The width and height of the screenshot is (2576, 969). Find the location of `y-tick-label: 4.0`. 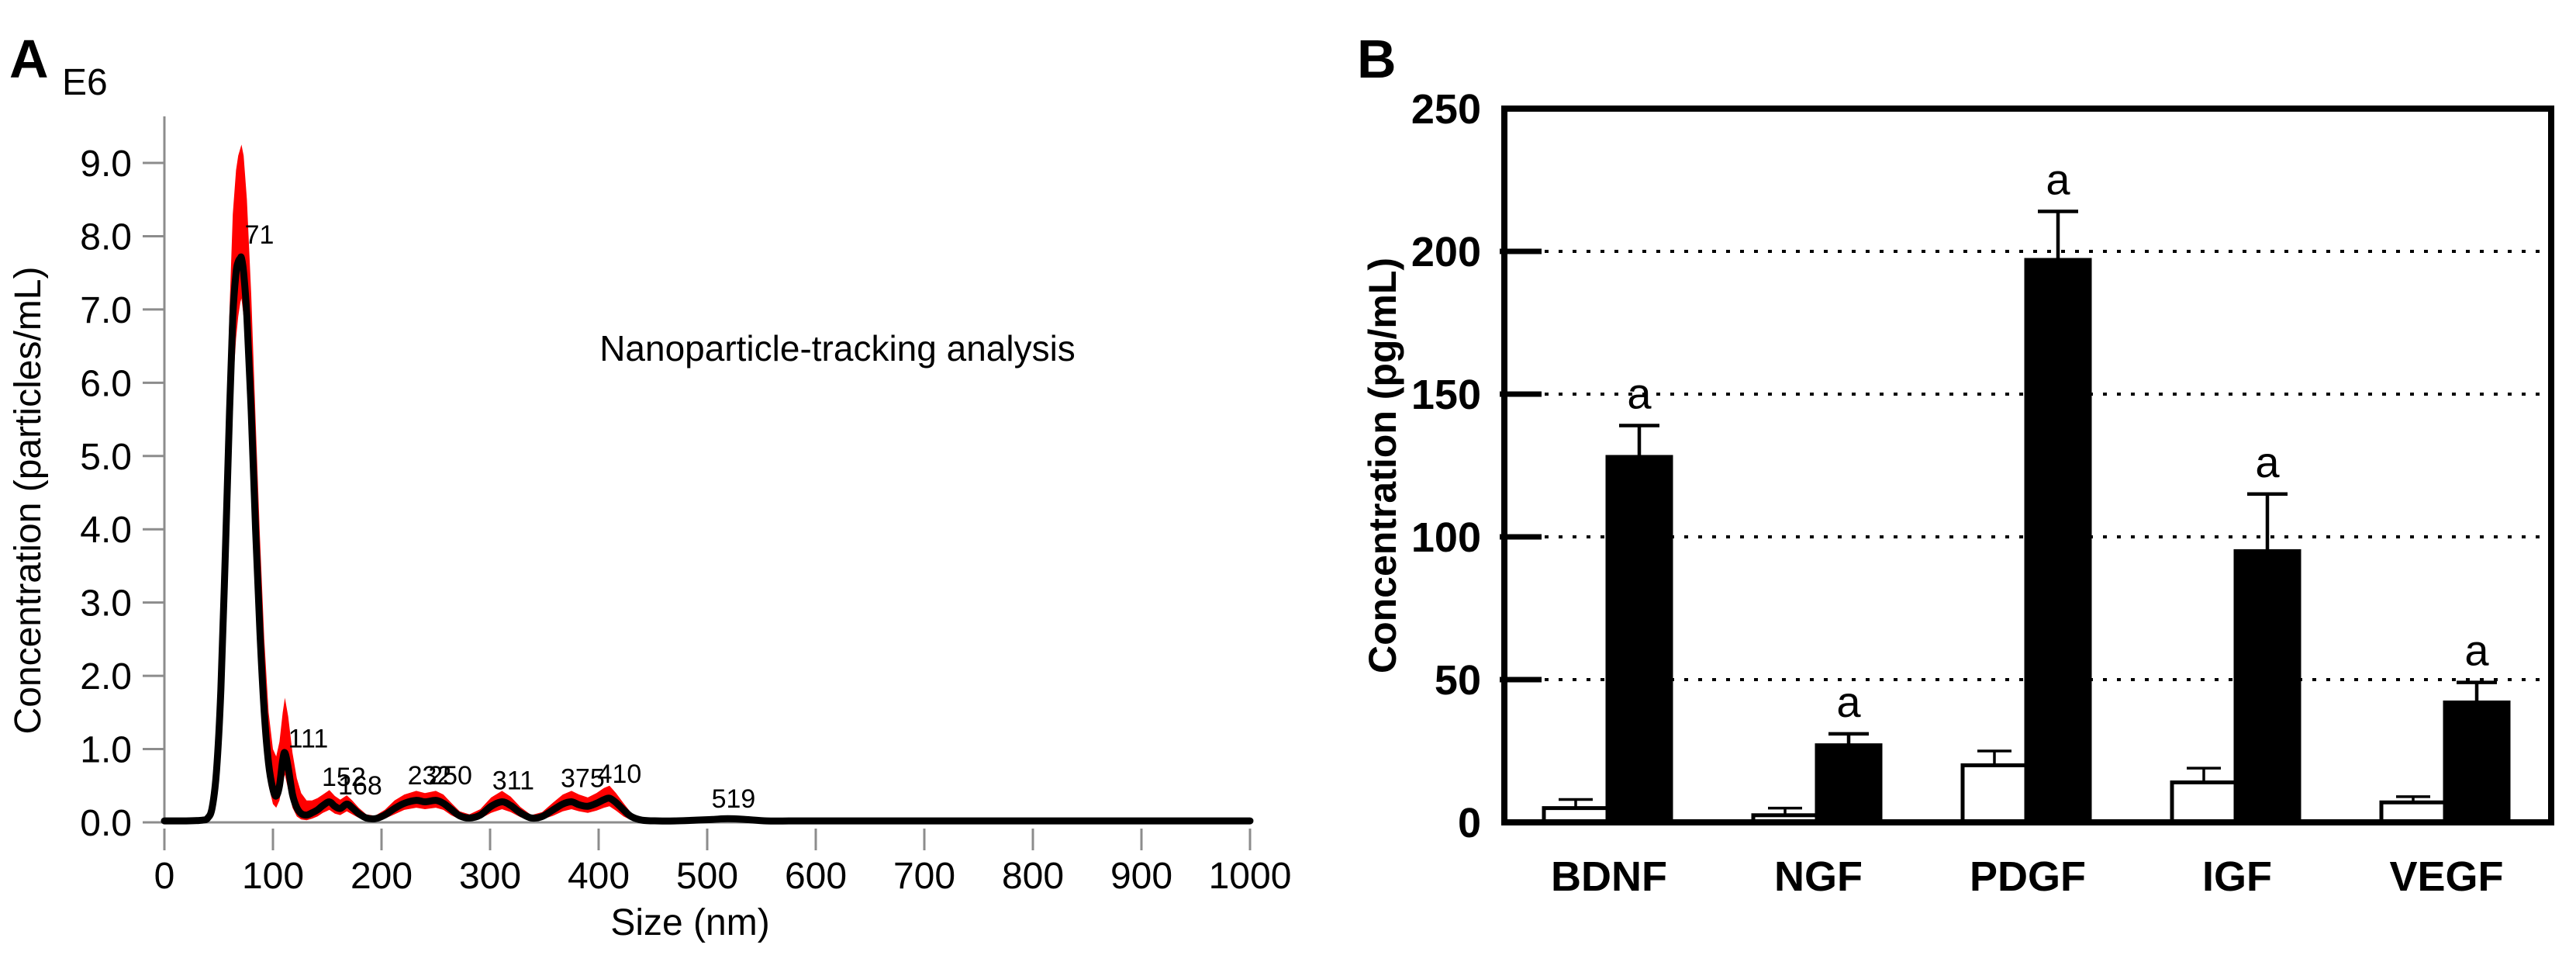

y-tick-label: 4.0 is located at coordinates (106, 530).